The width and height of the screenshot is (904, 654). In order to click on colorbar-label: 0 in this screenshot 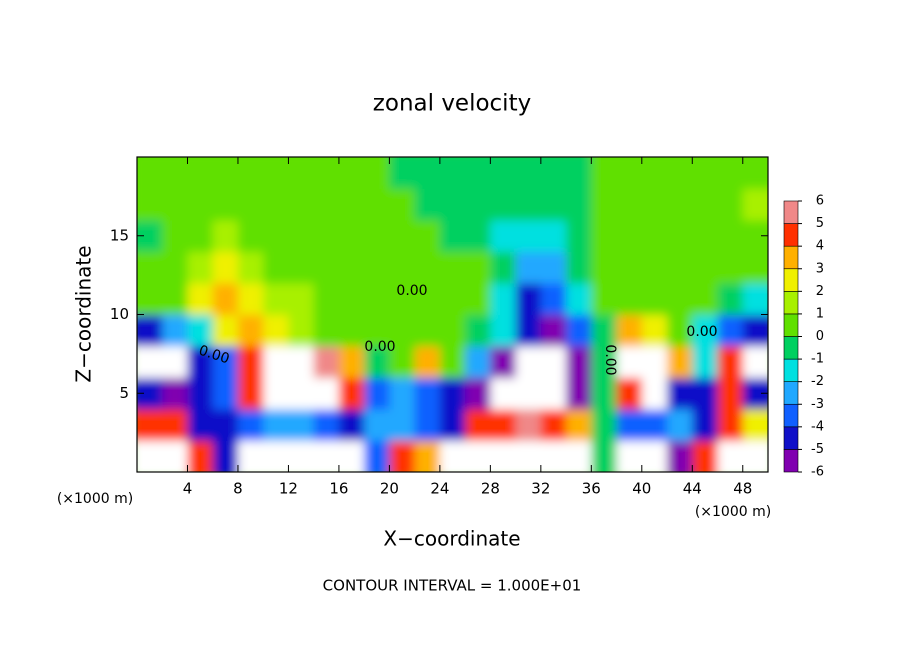, I will do `click(820, 336)`.